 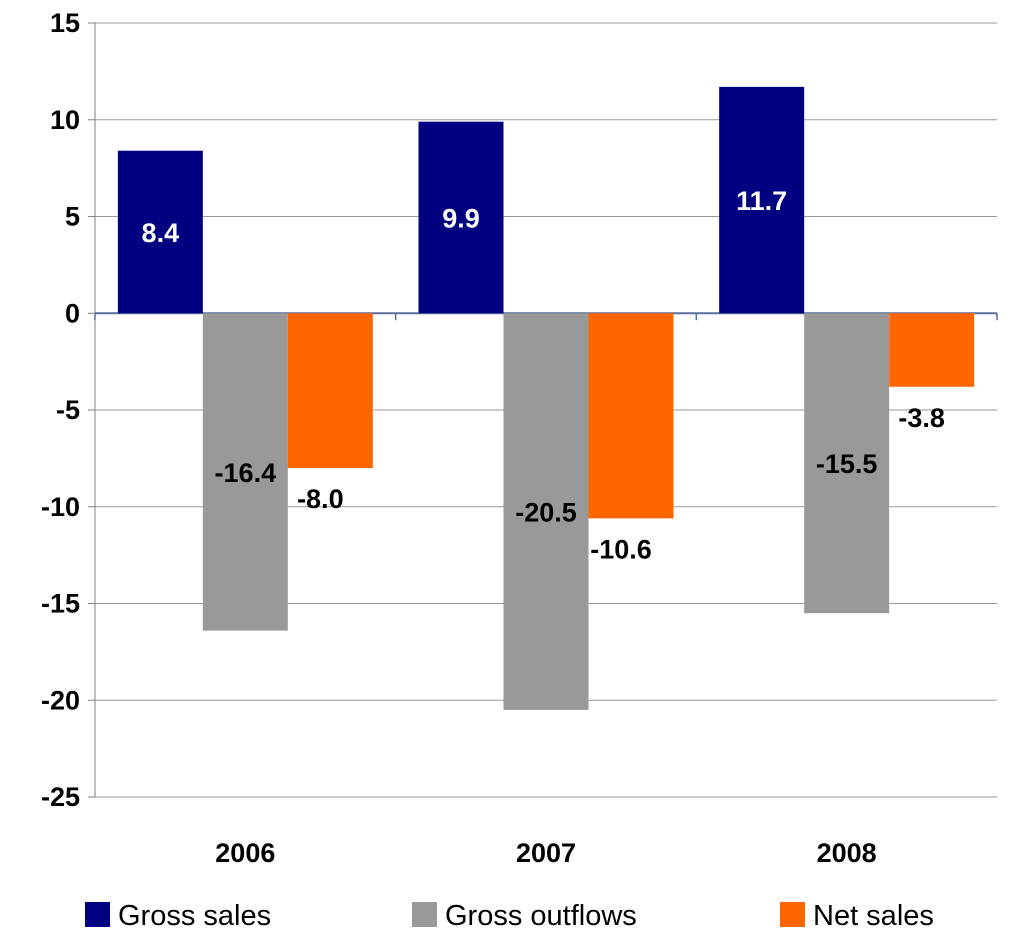 I want to click on data-label: -15.5, so click(x=847, y=464).